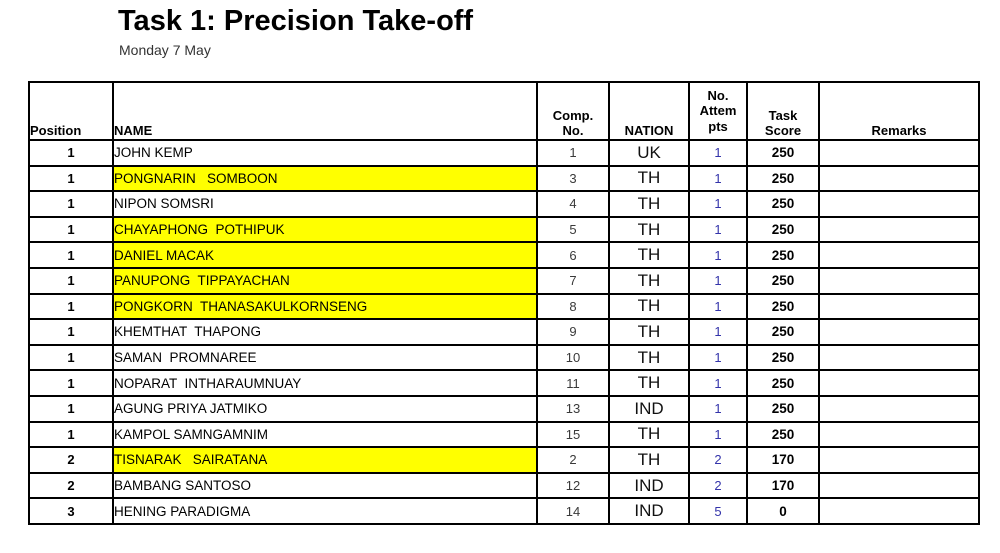 The image size is (1000, 553). I want to click on page-subtitle: Monday 7 May, so click(165, 50).